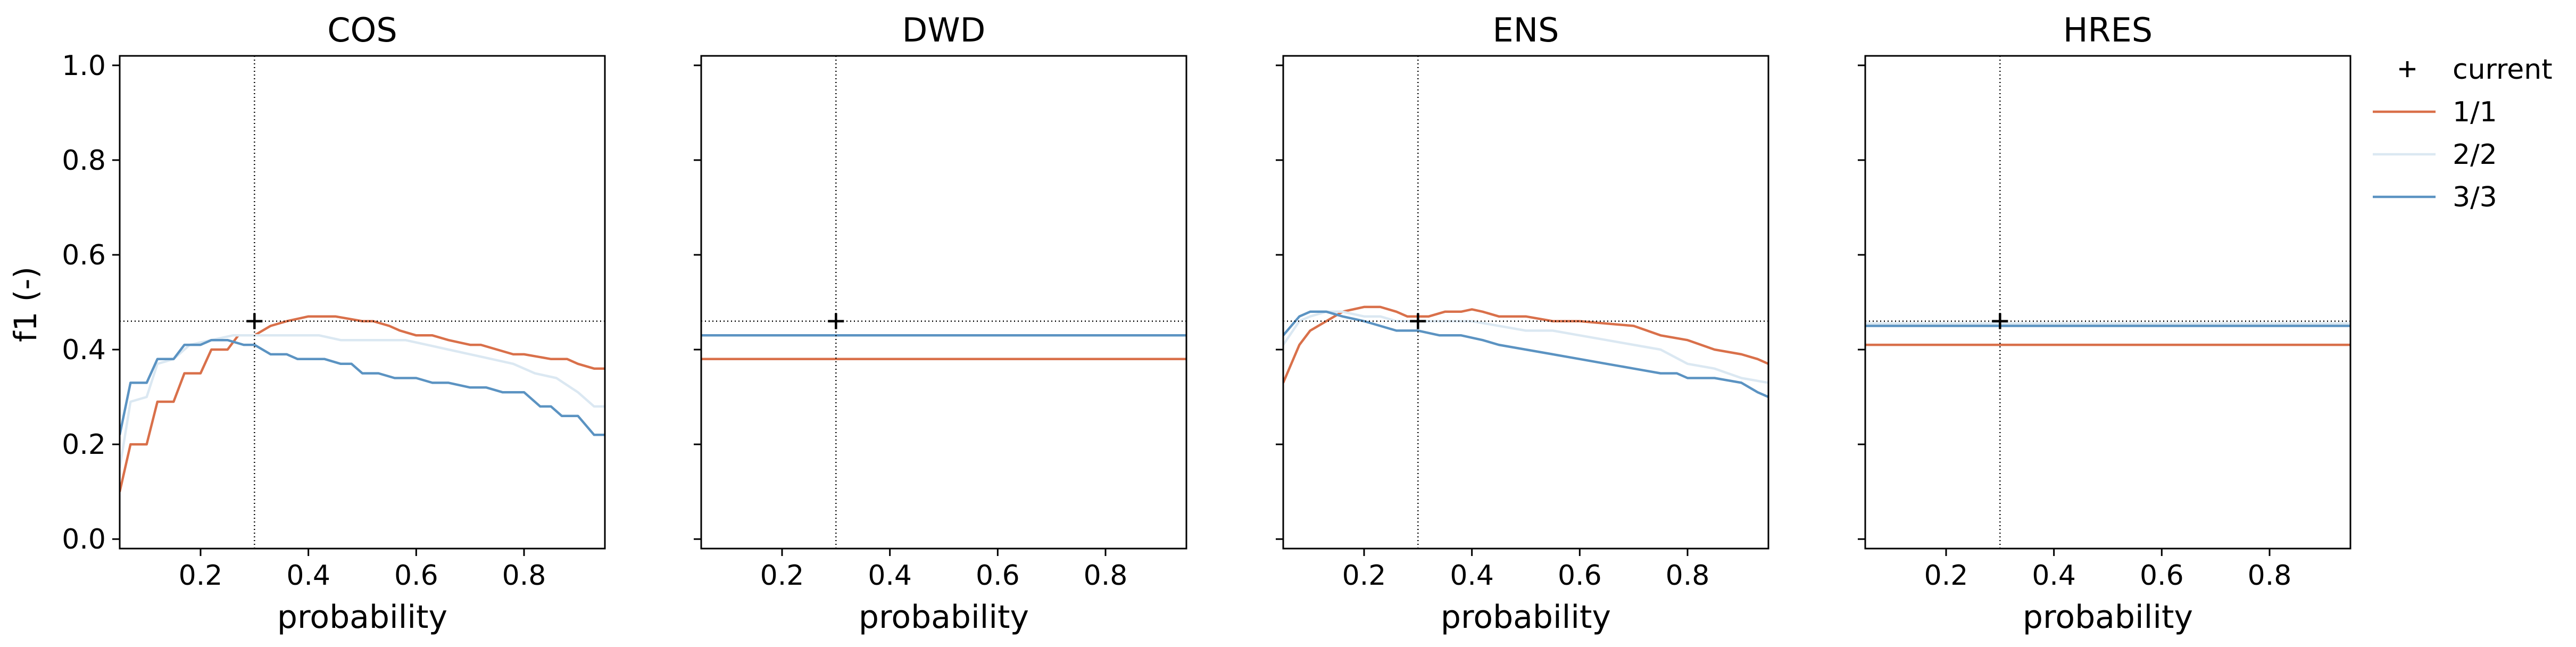 Image resolution: width=2576 pixels, height=647 pixels. I want to click on y-tick-label: 0.2, so click(84, 445).